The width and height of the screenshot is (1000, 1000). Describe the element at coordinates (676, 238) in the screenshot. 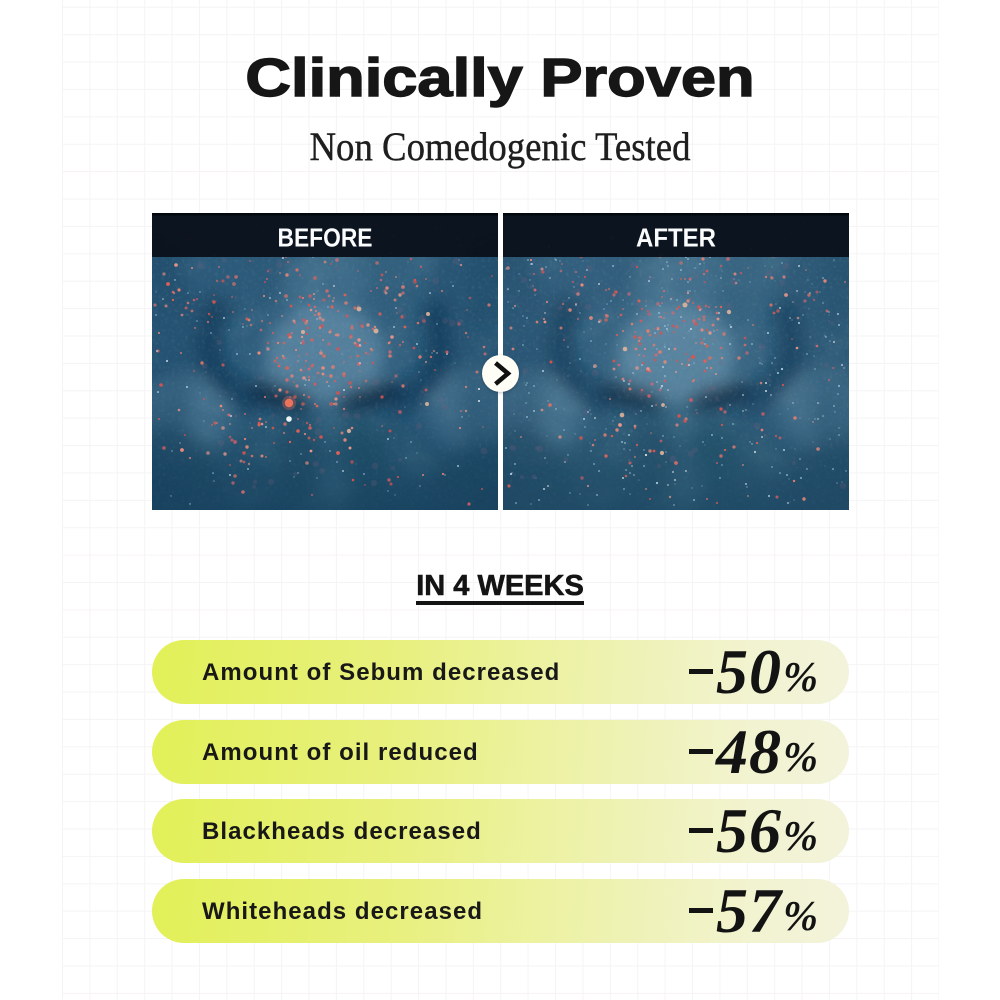

I see `svg-text: AFTER` at that location.